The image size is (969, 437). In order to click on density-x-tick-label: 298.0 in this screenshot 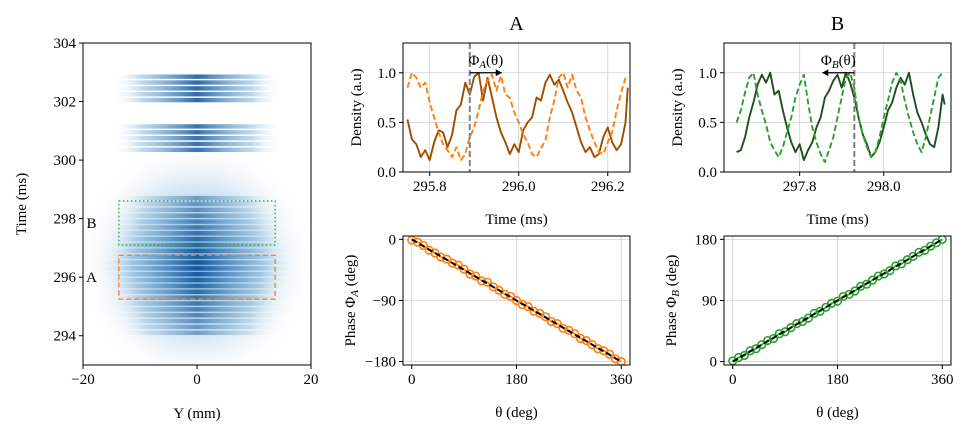, I will do `click(884, 187)`.